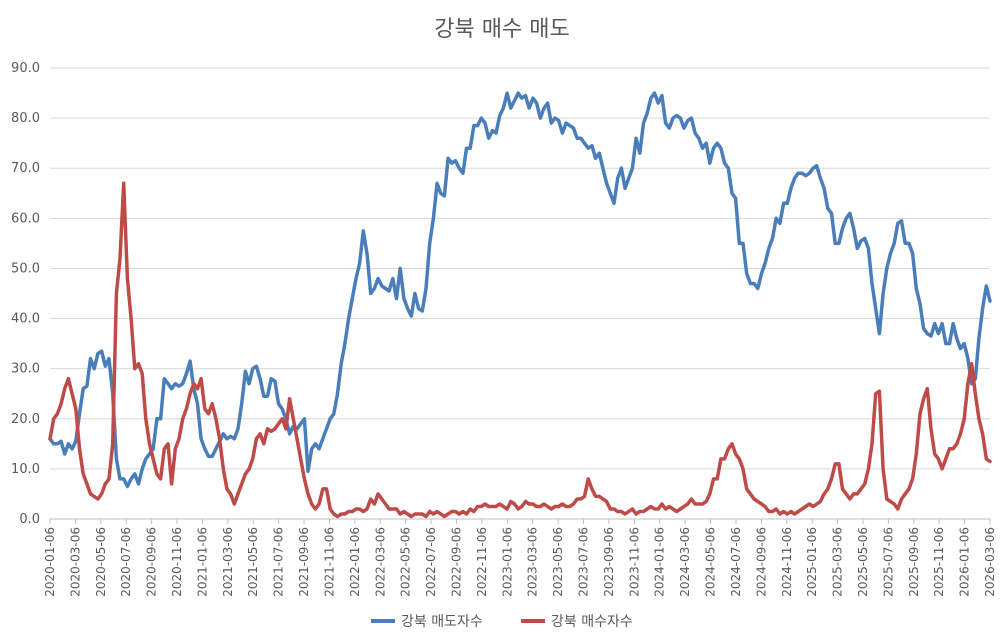 The image size is (1004, 644). Describe the element at coordinates (456, 562) in the screenshot. I see `x-tick-label: 2022-09-06` at that location.